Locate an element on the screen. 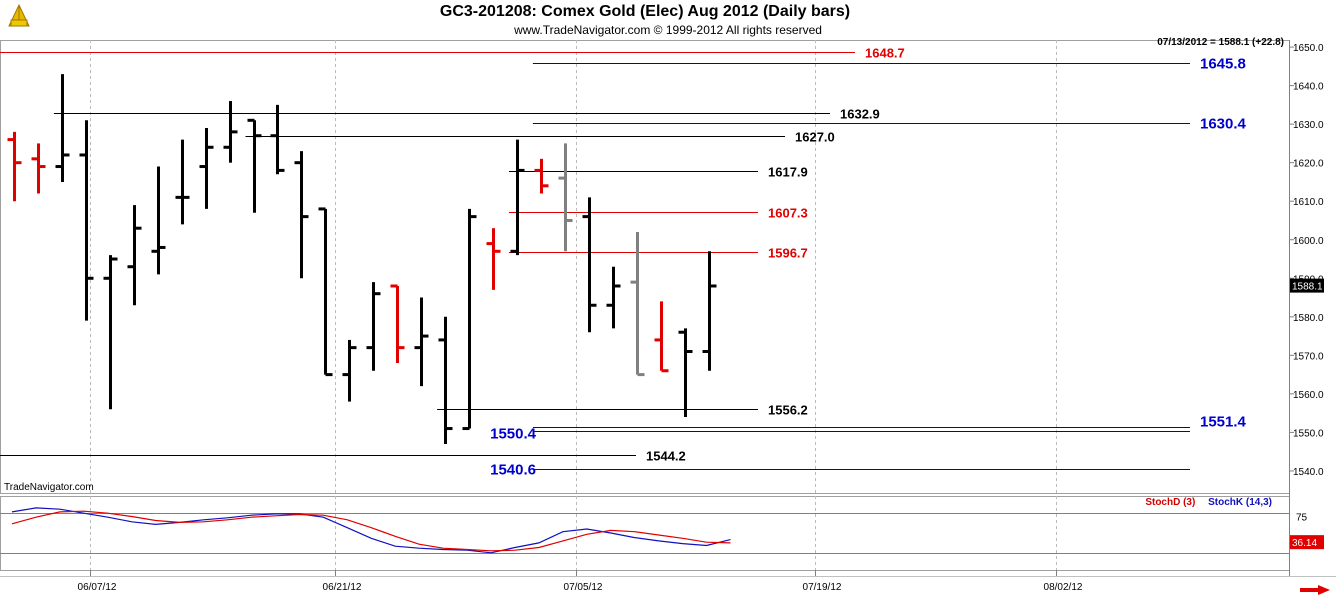 The image size is (1336, 600). y-tick-label: 1650.0 is located at coordinates (1308, 48).